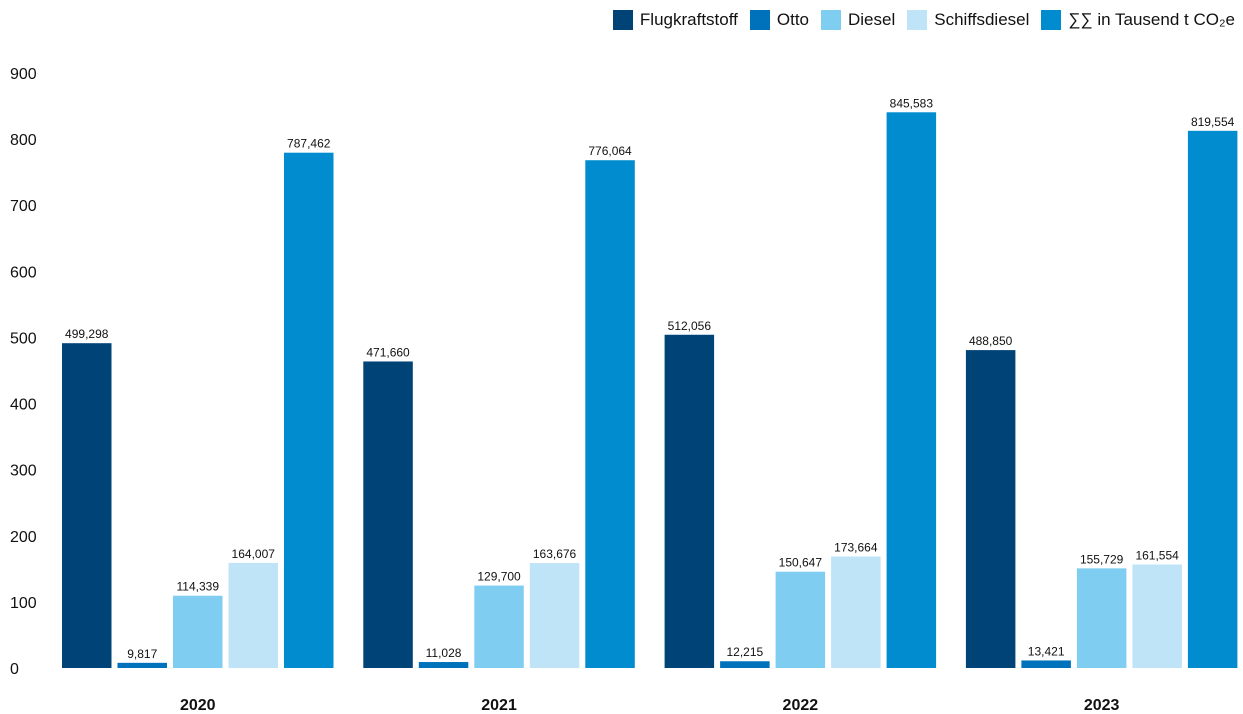  Describe the element at coordinates (555, 554) in the screenshot. I see `data-label: 163,676` at that location.